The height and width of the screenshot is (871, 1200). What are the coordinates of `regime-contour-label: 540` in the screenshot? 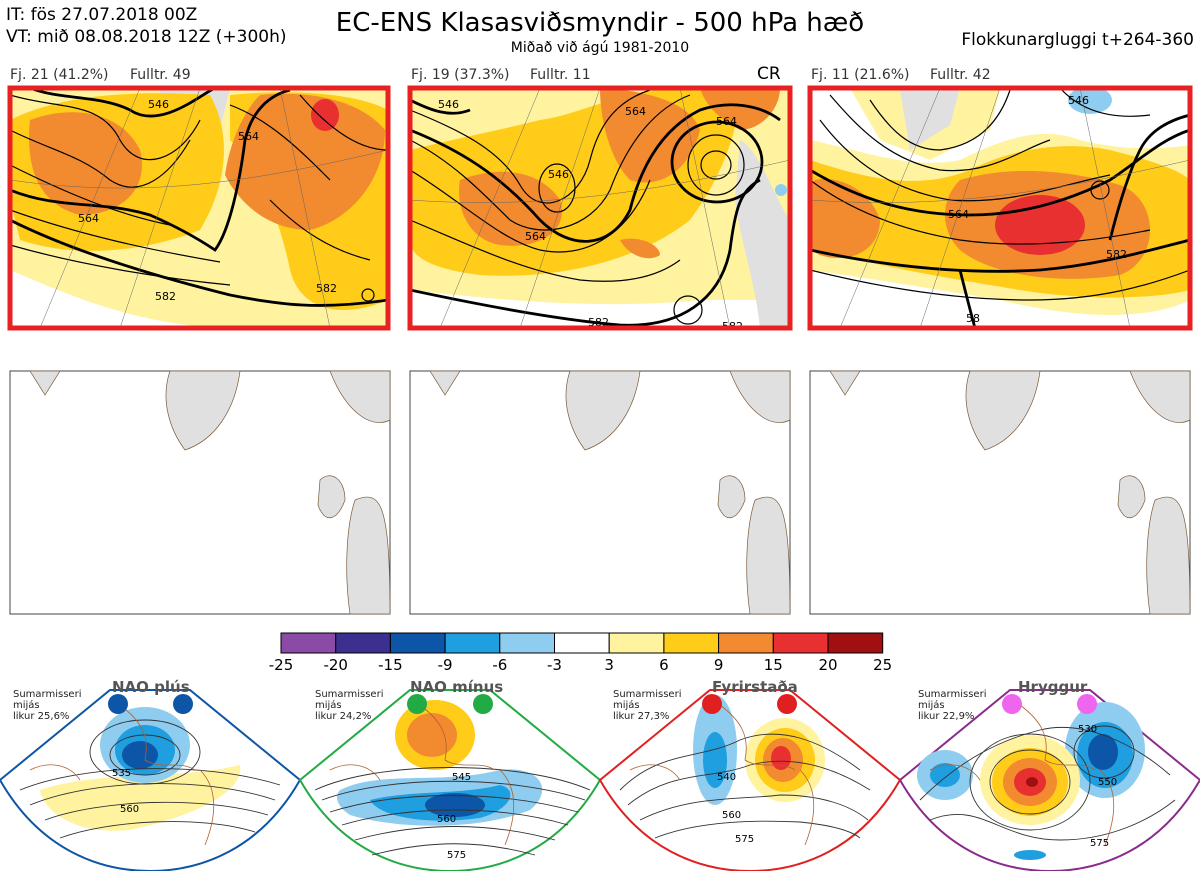 It's located at (726, 777).